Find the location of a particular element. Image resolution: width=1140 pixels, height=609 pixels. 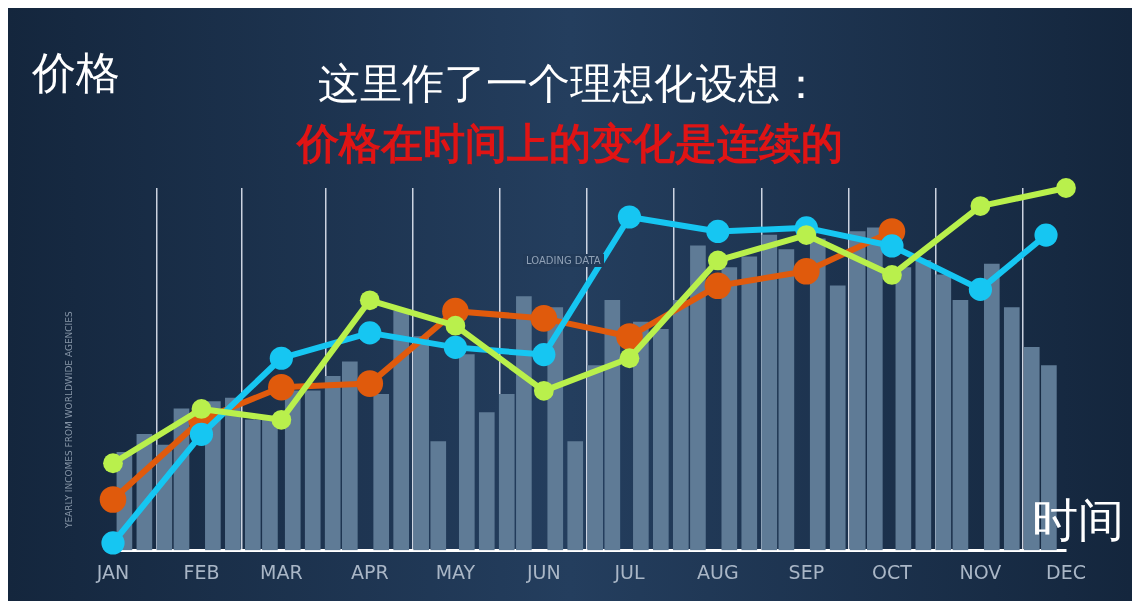

chart-subtitle: 价格在时间上的变化是连续的 is located at coordinates (570, 143).